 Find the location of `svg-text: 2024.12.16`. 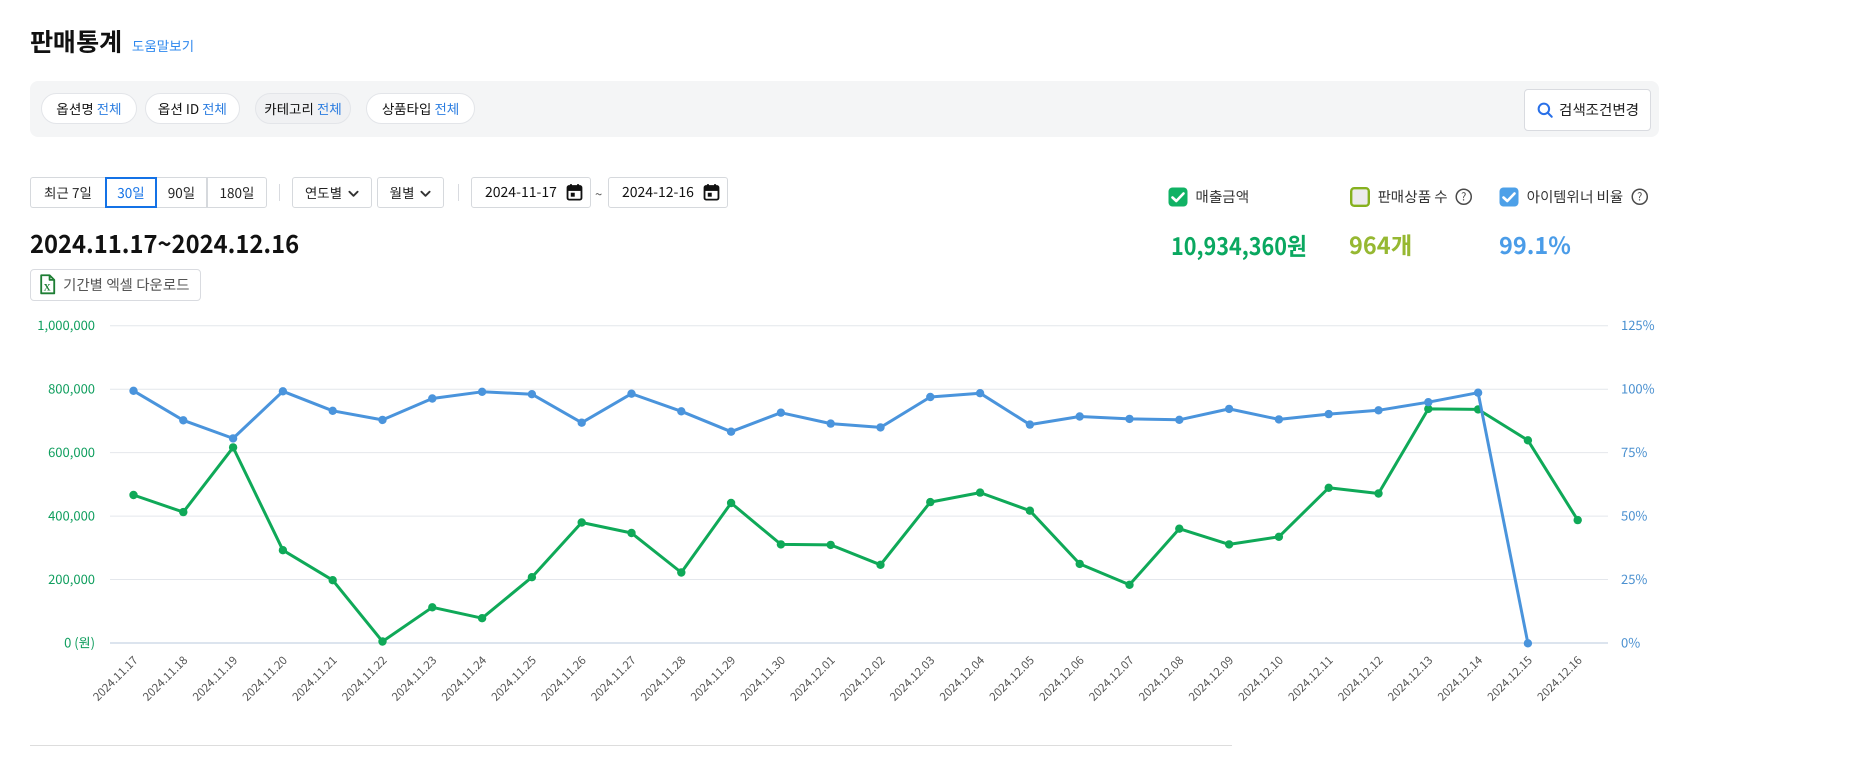

svg-text: 2024.12.16 is located at coordinates (1560, 679).